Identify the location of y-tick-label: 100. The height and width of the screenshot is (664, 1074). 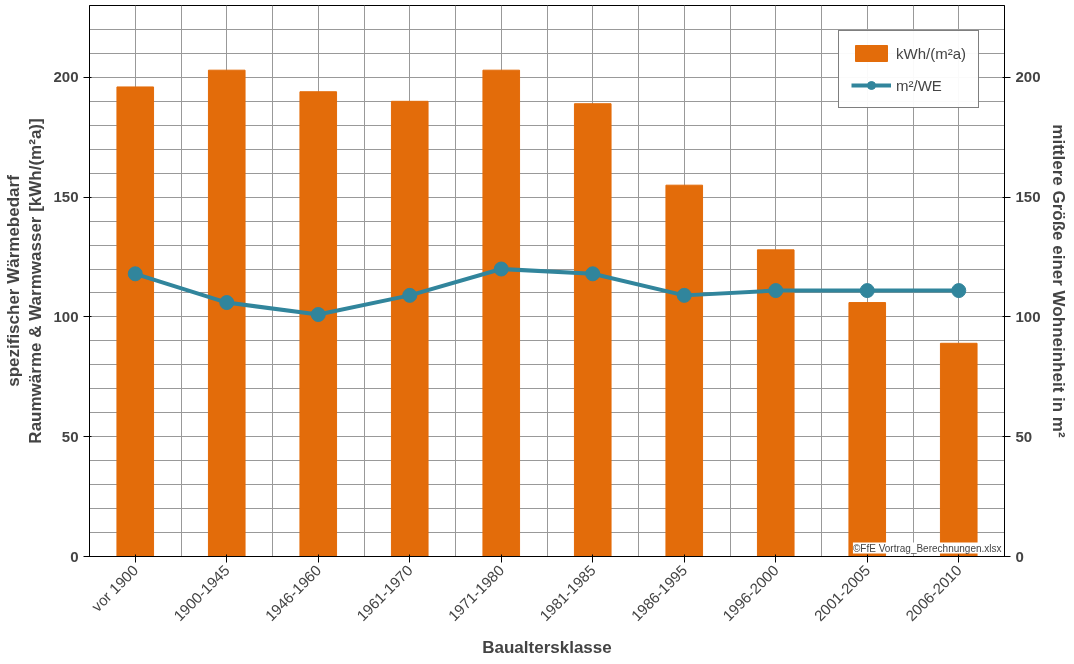
(66, 316).